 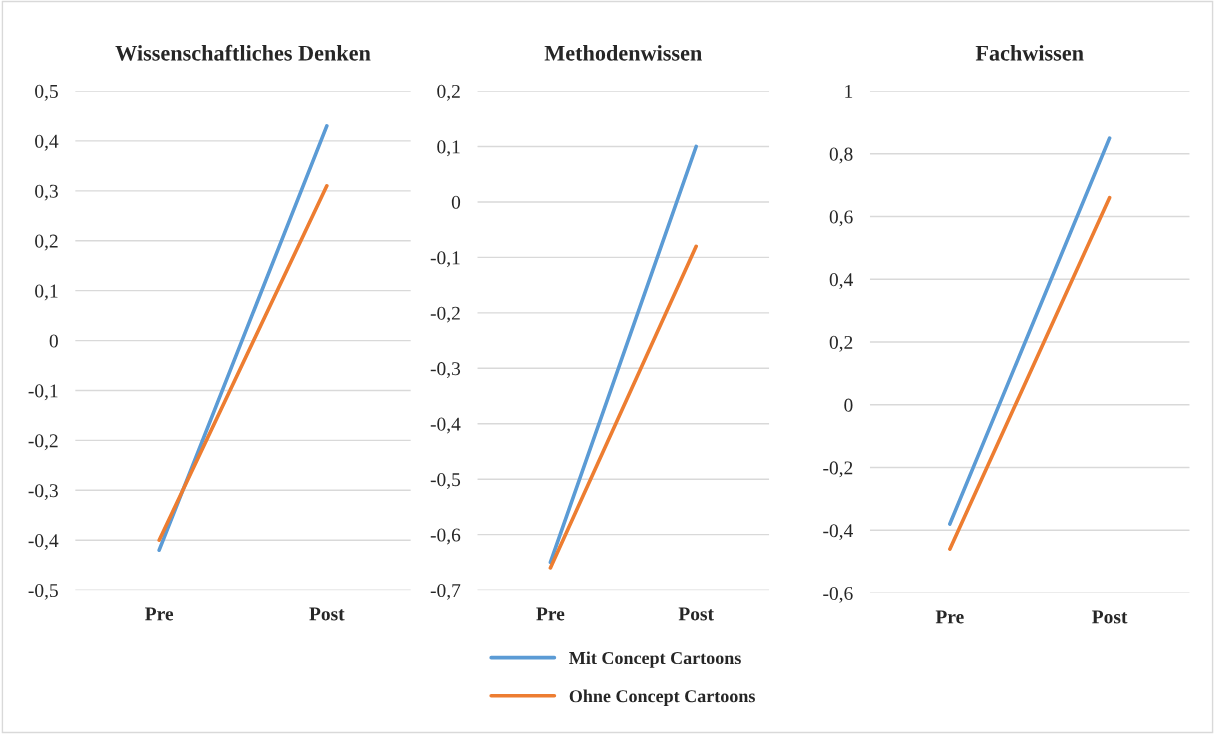 I want to click on chart-title: Fachwissen, so click(x=1029, y=53).